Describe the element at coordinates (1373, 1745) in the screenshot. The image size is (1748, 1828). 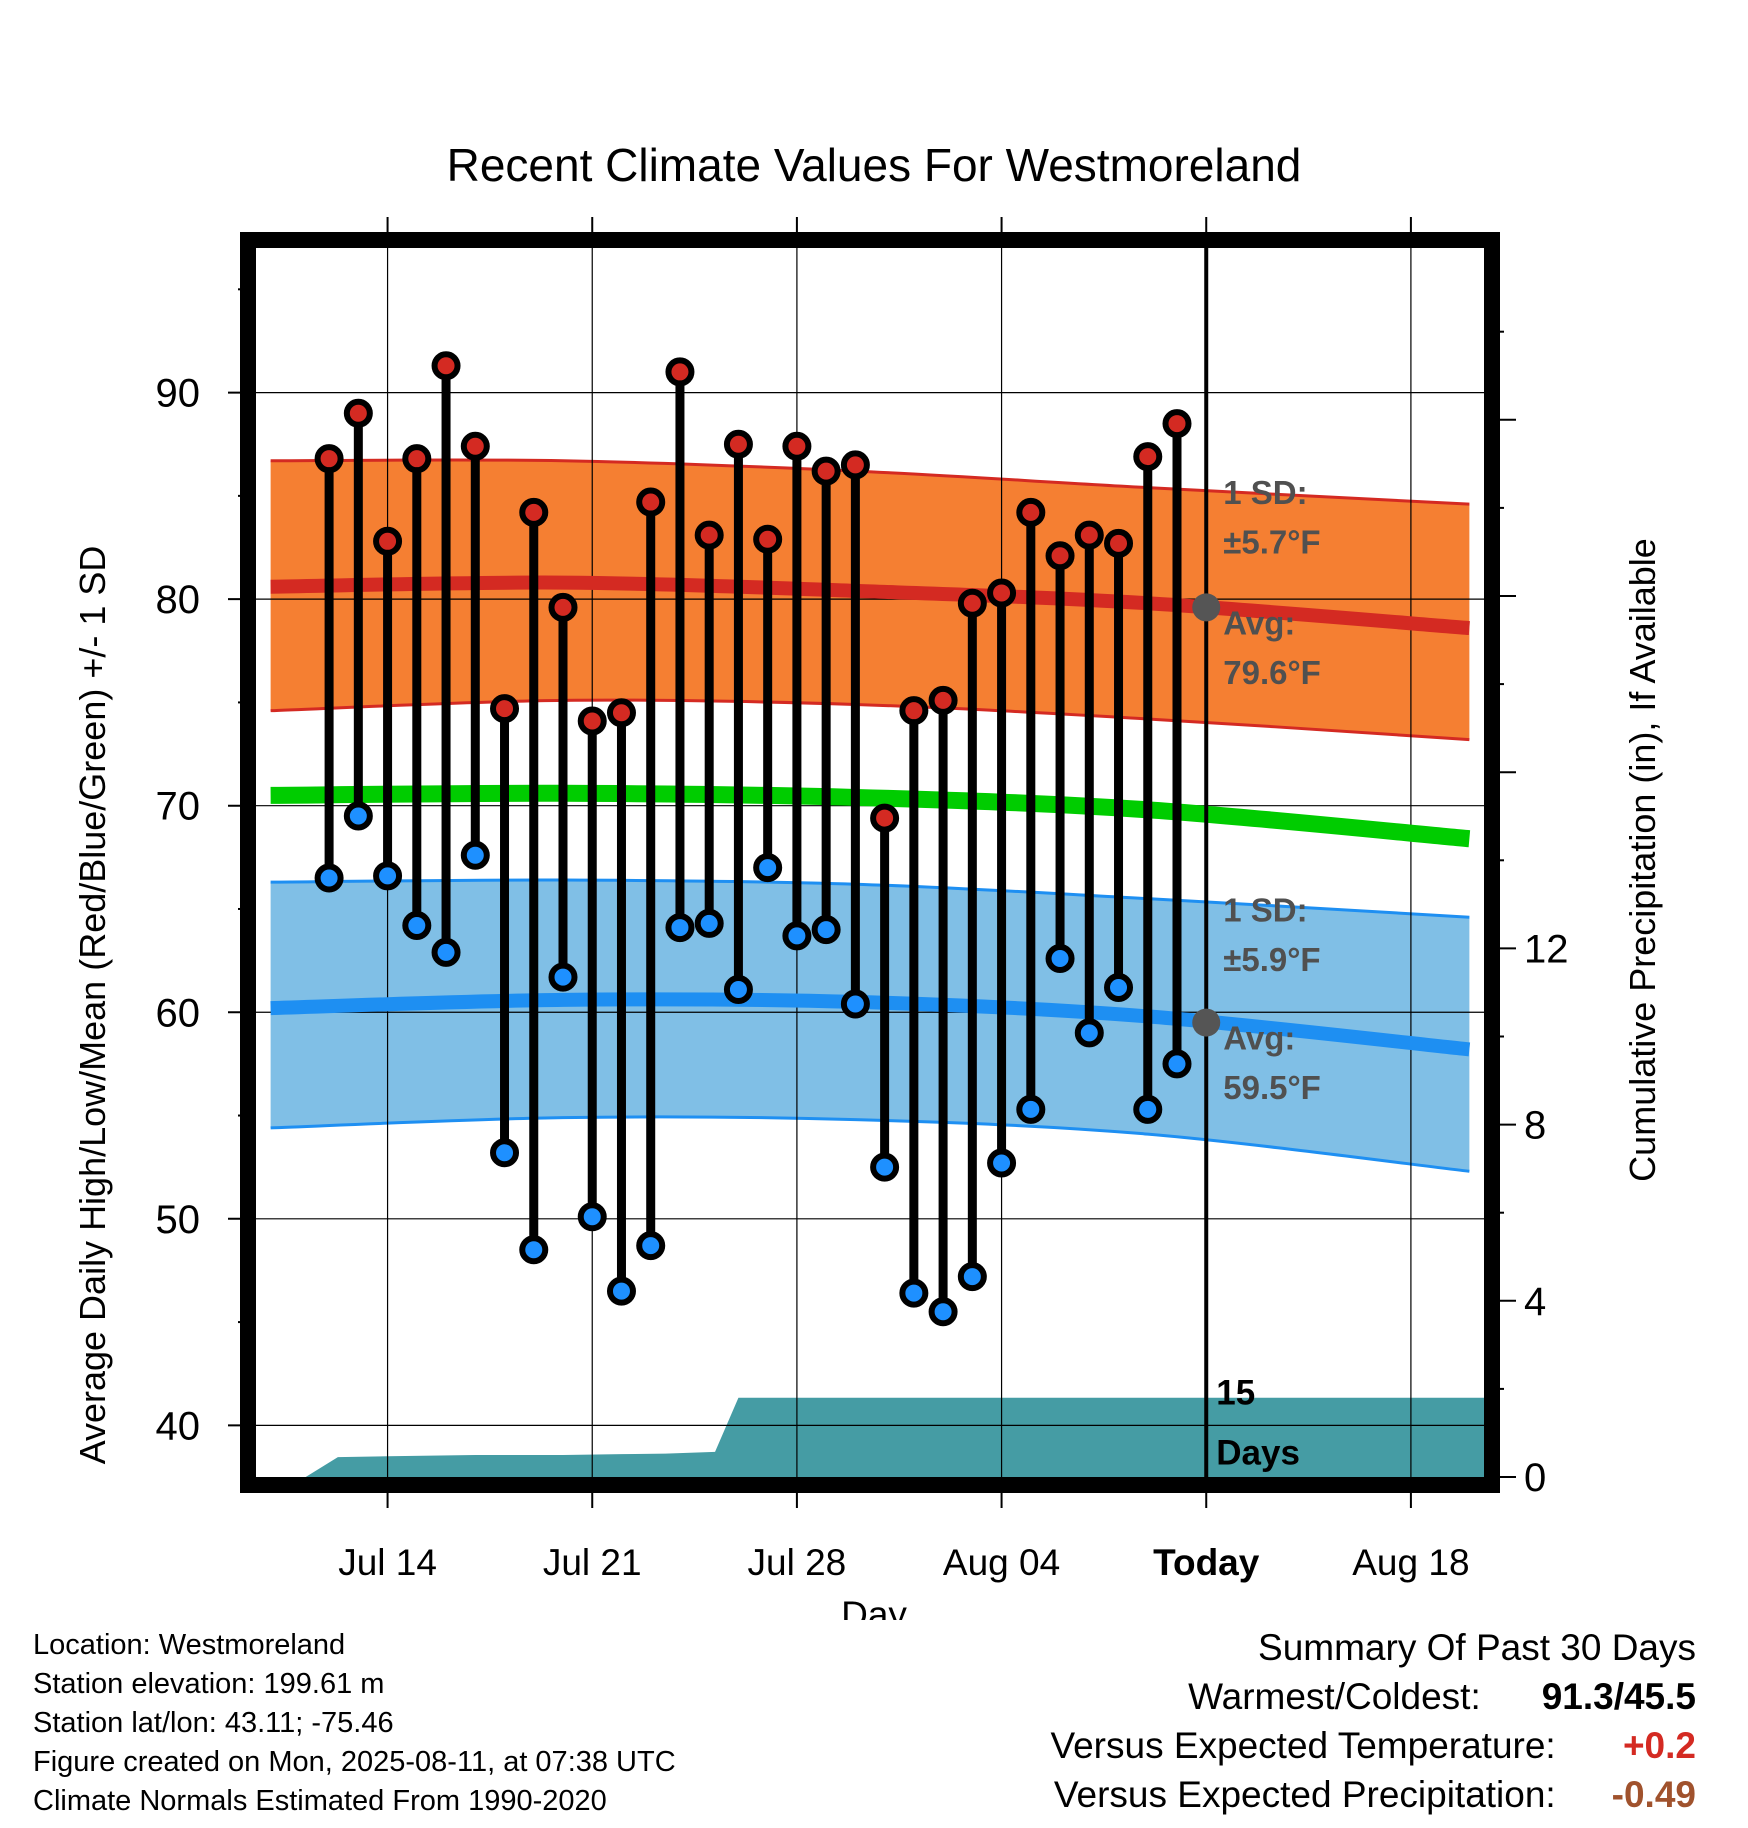
I see `summary-temp-row: Versus Expected Temperature: +0.2` at that location.